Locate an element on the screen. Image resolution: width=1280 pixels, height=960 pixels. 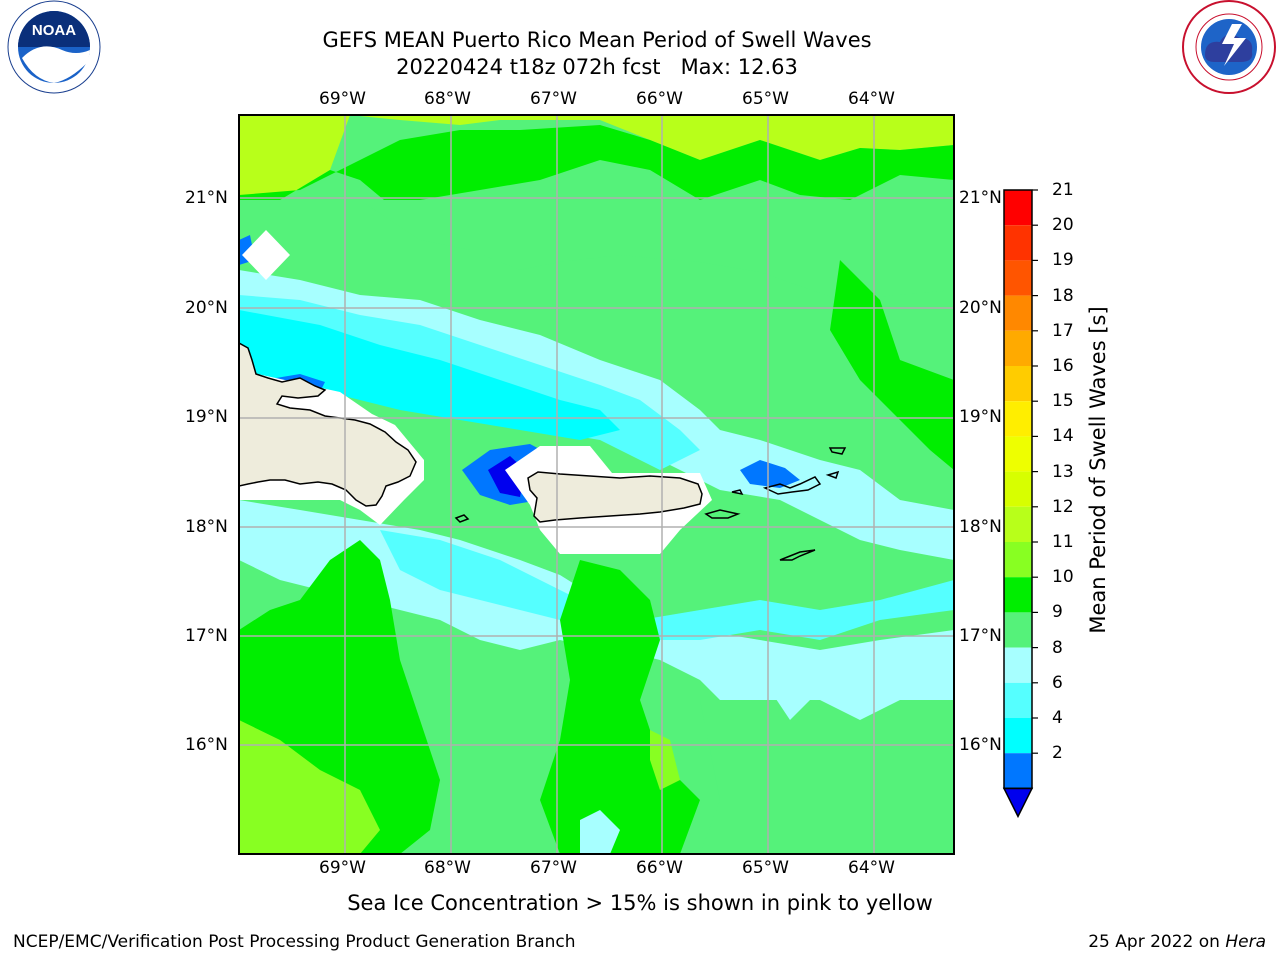
colorbar-label: Mean Period of Swell Waves [s] is located at coordinates (1098, 470).